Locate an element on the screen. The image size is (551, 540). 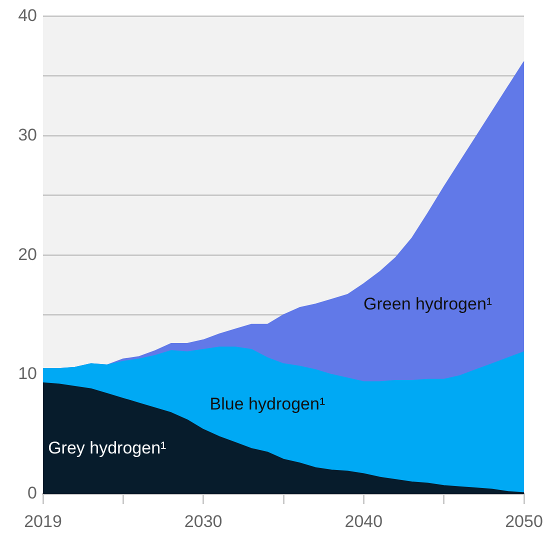
series-label: Grey hydrogen¹ is located at coordinates (107, 448).